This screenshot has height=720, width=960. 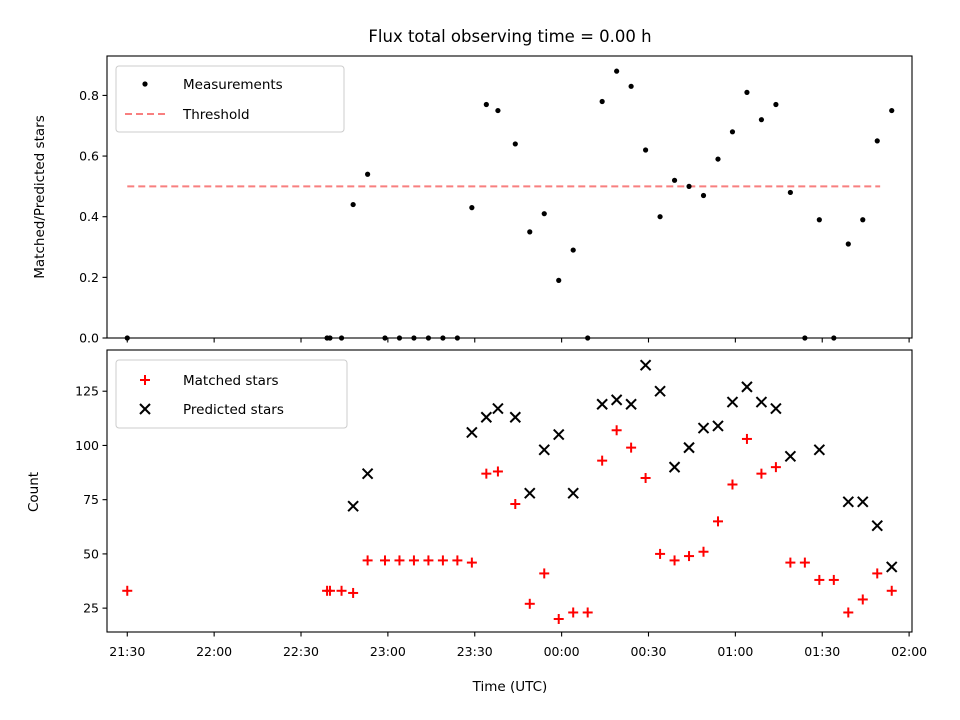 What do you see at coordinates (89, 216) in the screenshot?
I see `top-y-tick-label: 0.4` at bounding box center [89, 216].